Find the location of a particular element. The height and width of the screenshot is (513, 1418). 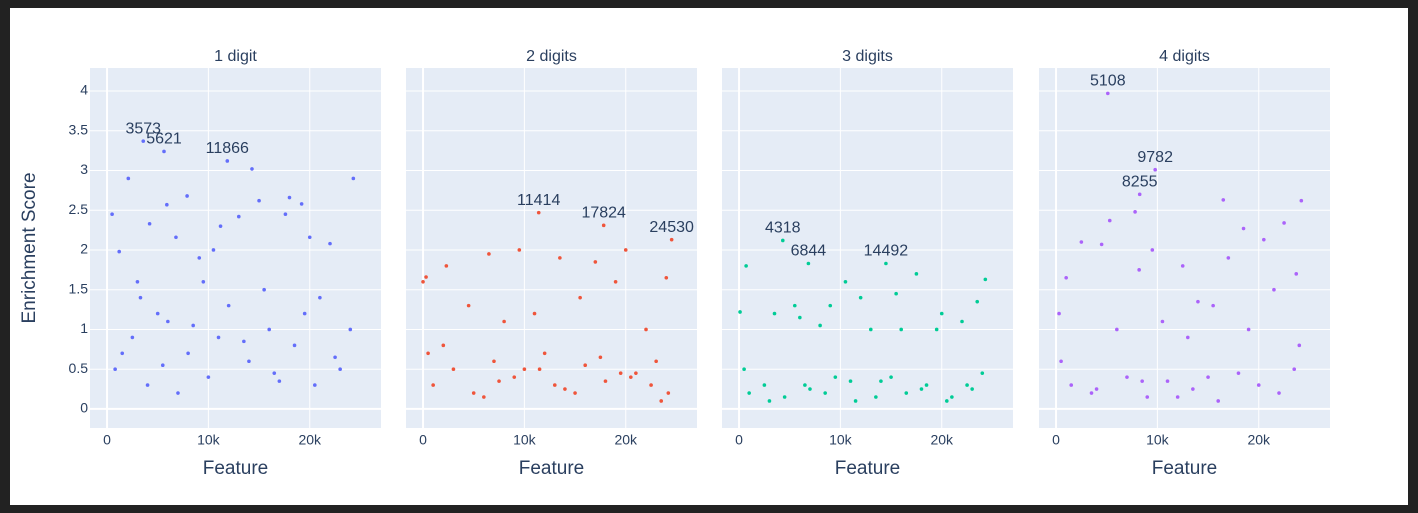

annotation: 6844 is located at coordinates (809, 251).